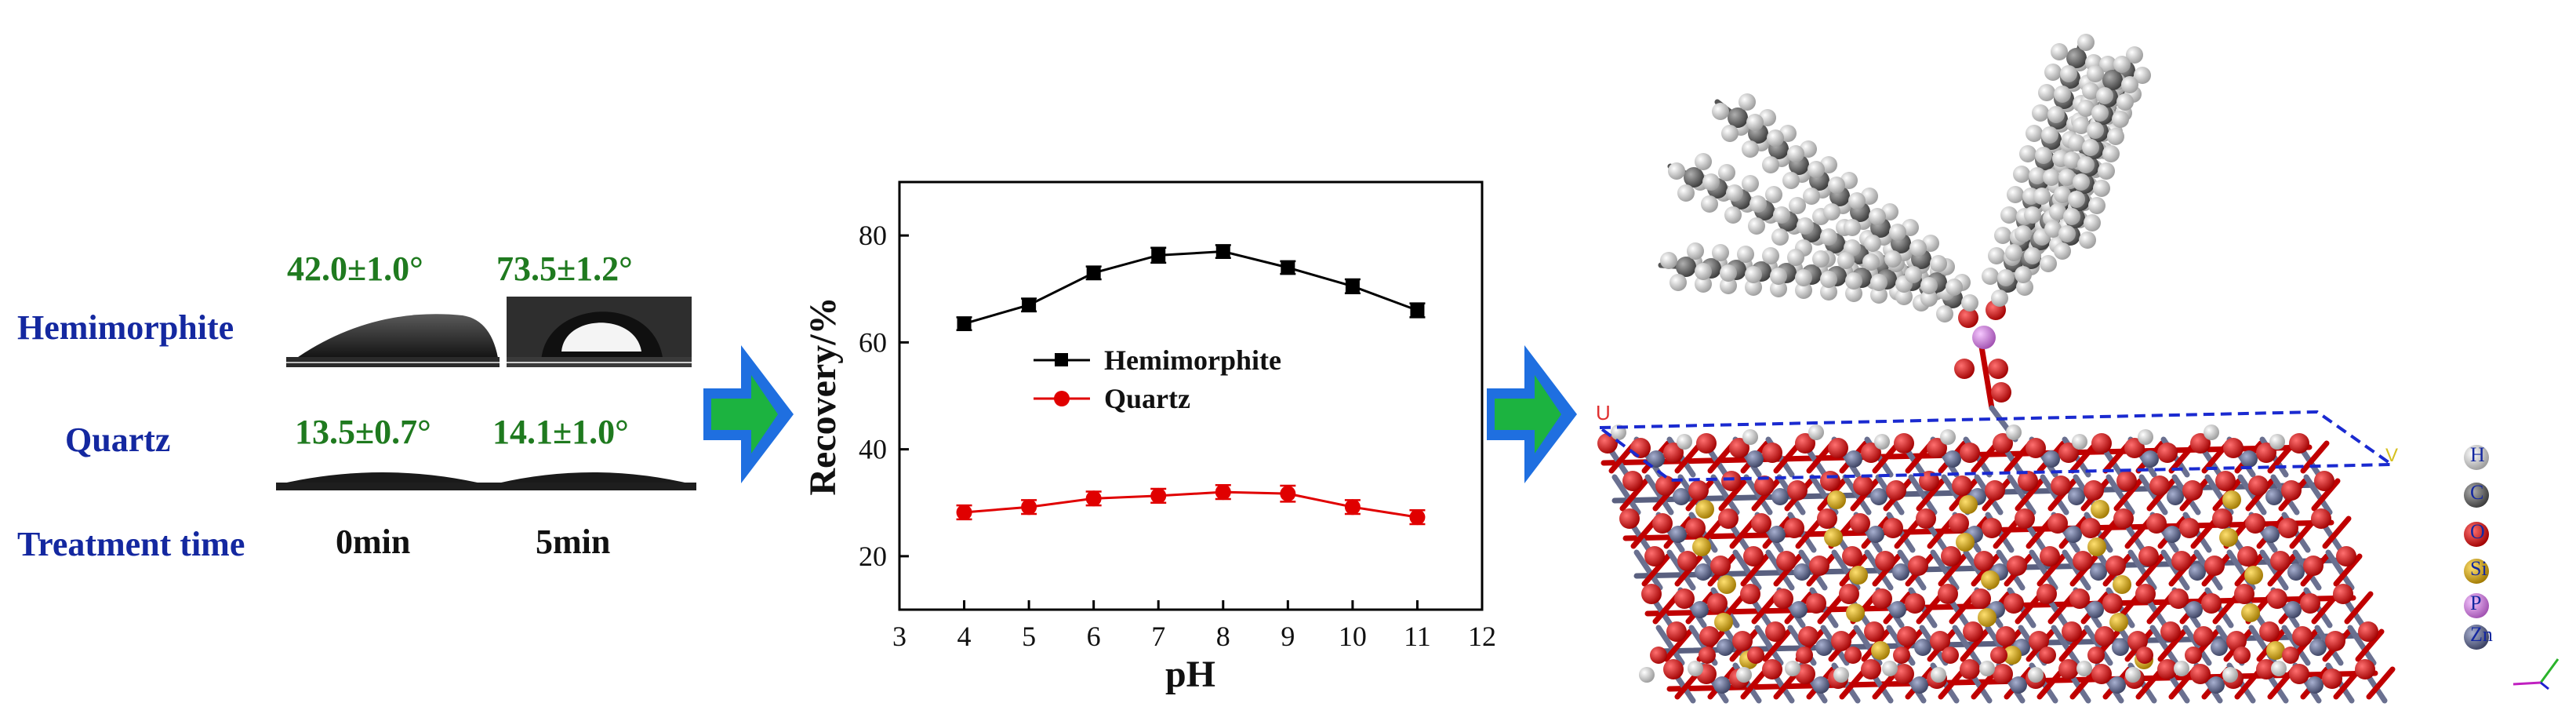  Describe the element at coordinates (373, 542) in the screenshot. I see `time-label-0min: 0min` at that location.